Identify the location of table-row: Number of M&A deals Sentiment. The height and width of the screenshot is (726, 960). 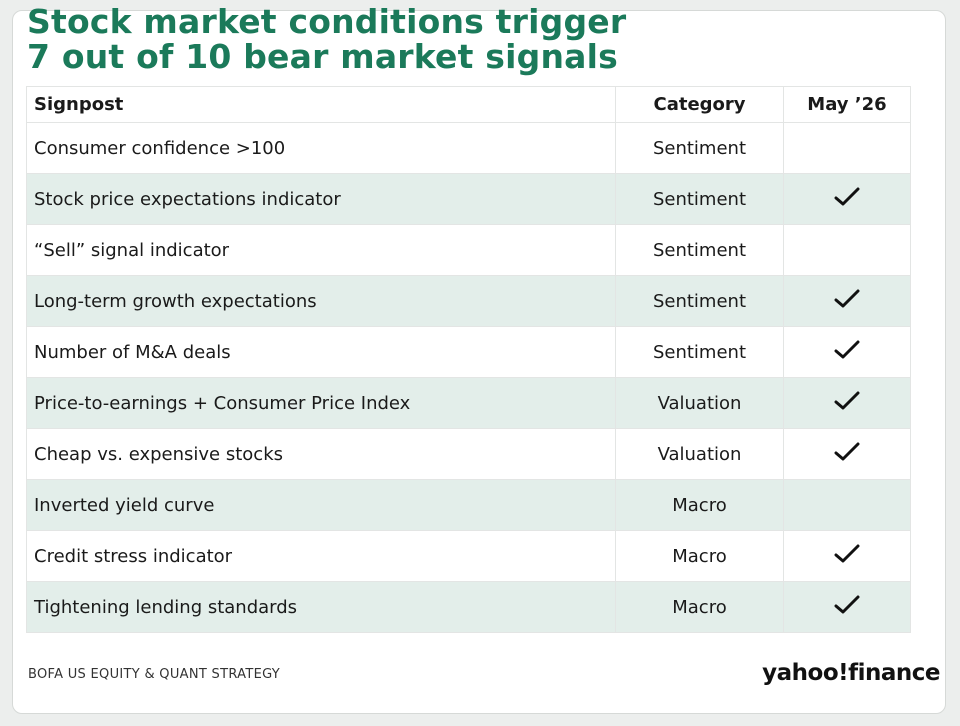
(468, 352).